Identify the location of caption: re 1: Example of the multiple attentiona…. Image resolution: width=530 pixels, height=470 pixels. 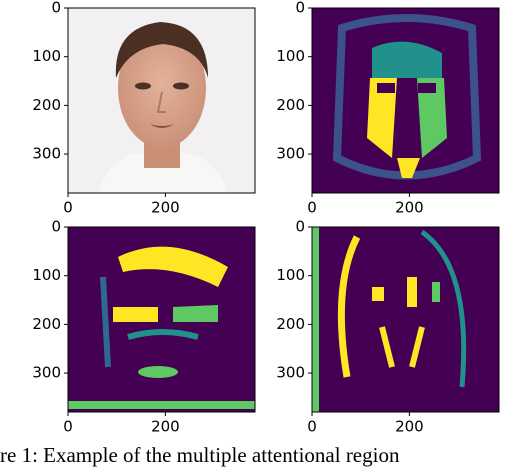
(200, 455).